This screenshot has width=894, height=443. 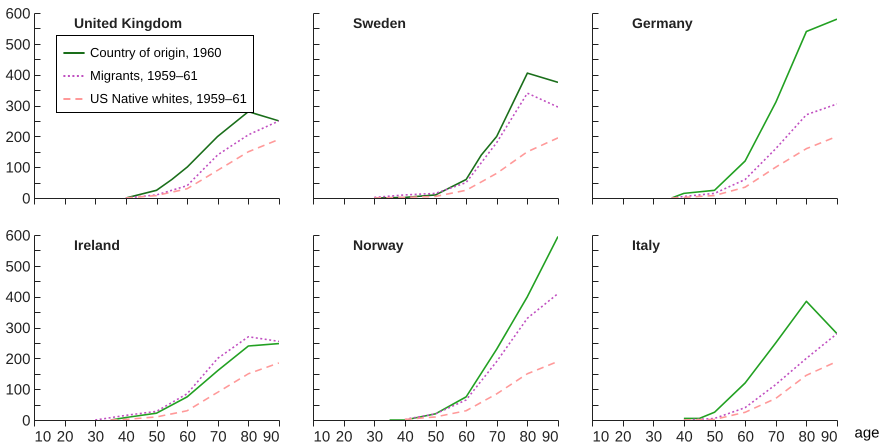 What do you see at coordinates (378, 245) in the screenshot?
I see `chart-title: Norway` at bounding box center [378, 245].